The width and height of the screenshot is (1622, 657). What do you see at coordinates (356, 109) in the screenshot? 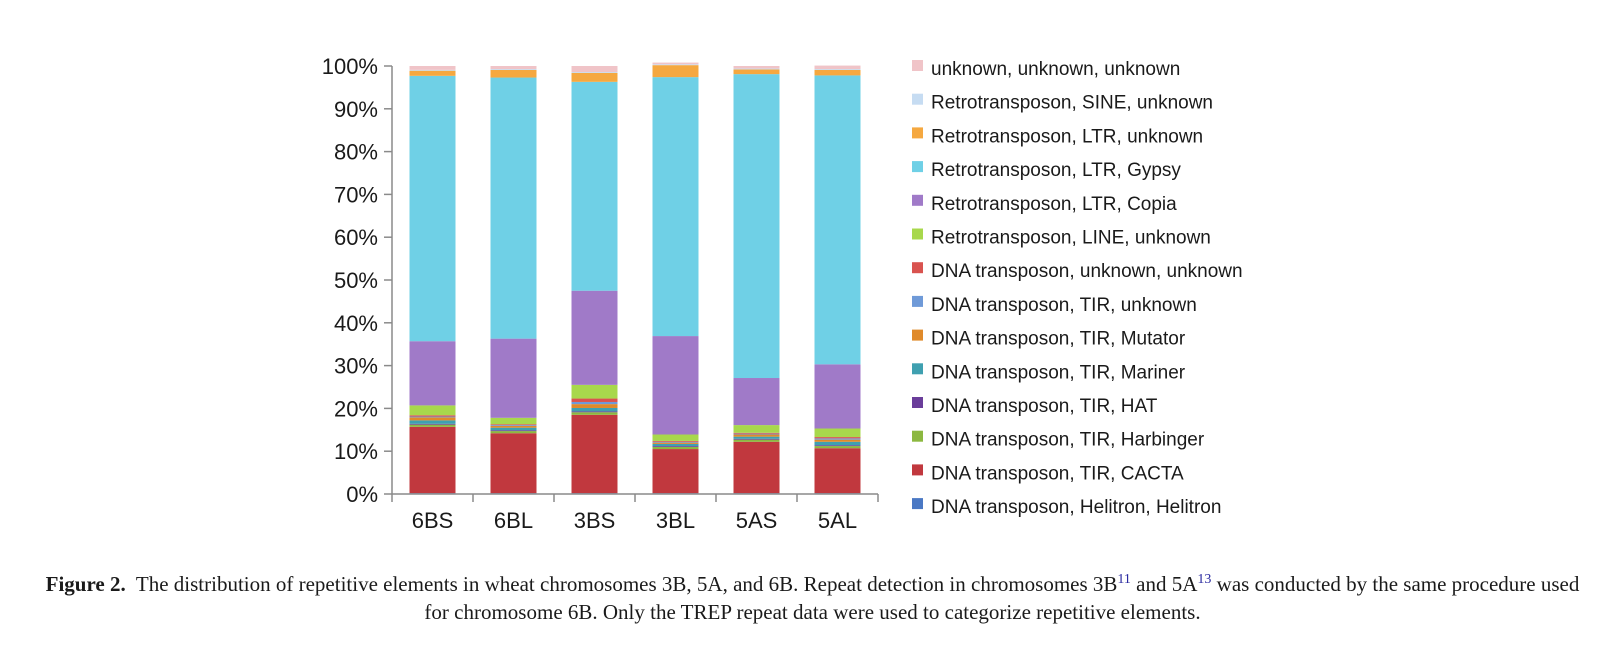
I see `y-tick-label: 90%` at bounding box center [356, 109].